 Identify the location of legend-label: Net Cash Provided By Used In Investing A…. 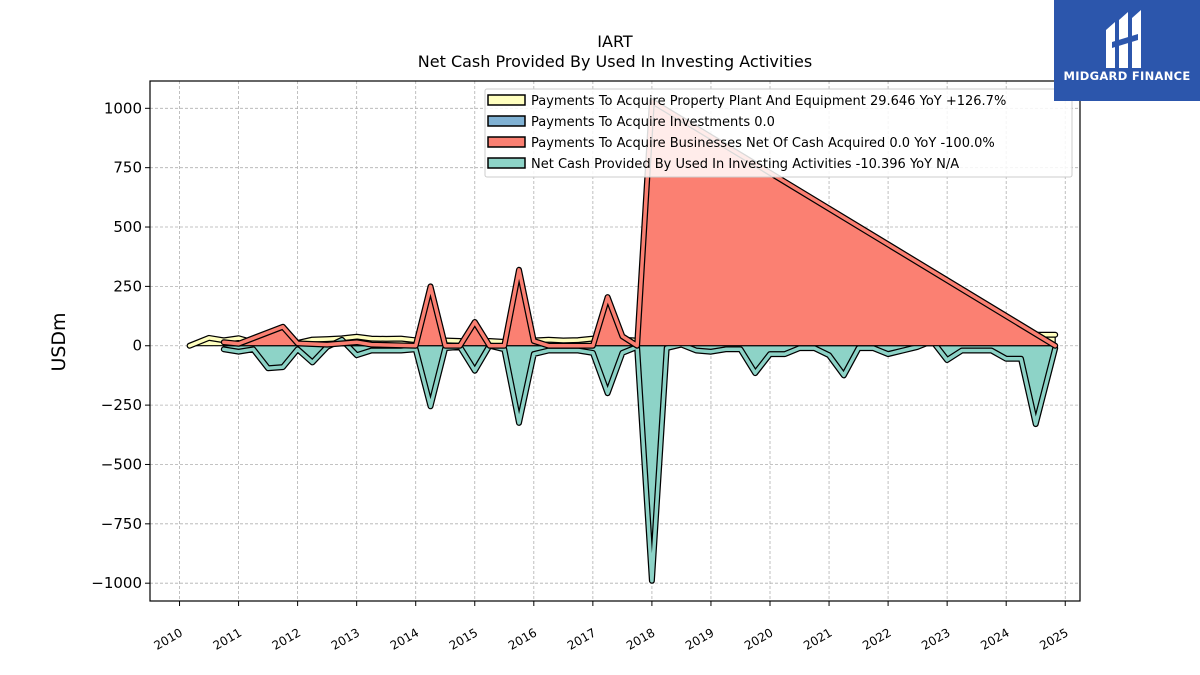
(745, 164).